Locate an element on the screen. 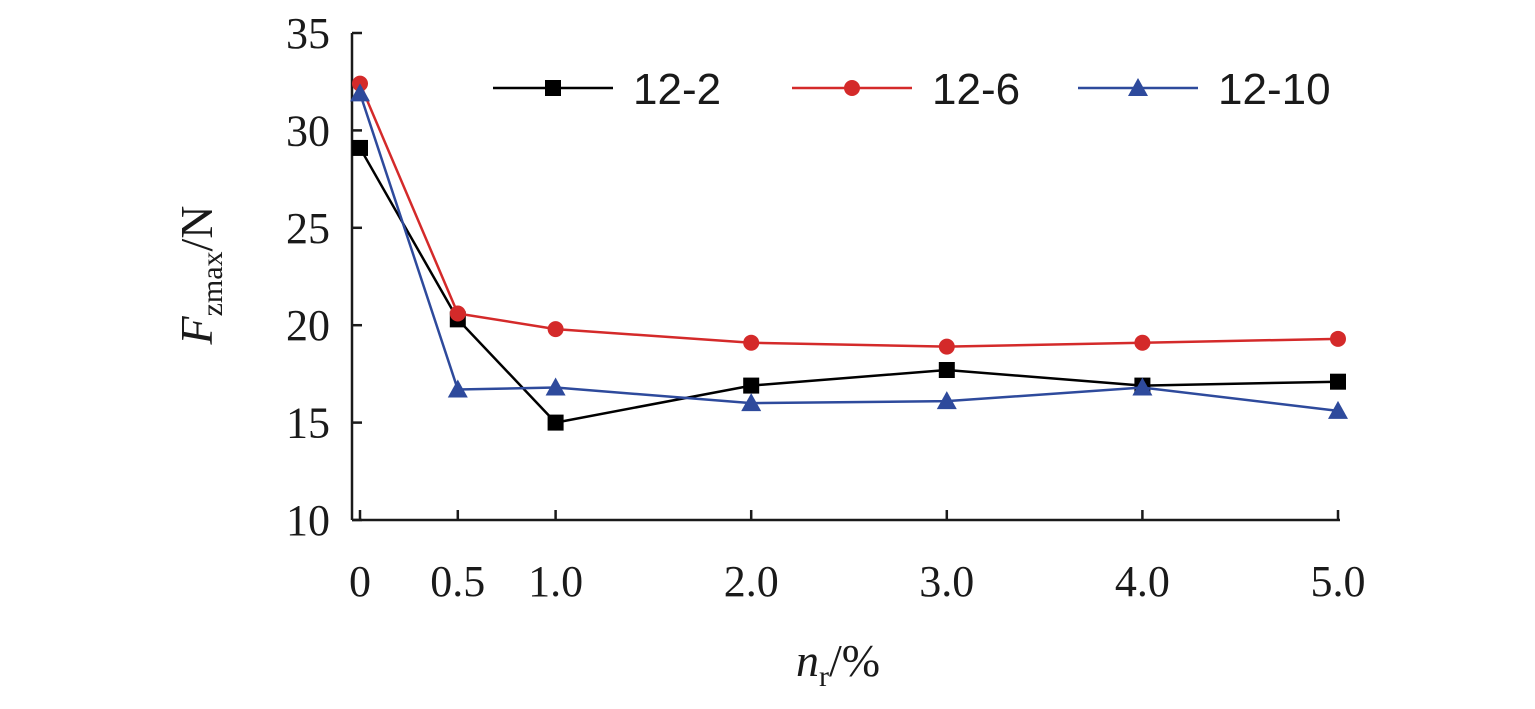  legend-label: 12-10 is located at coordinates (1274, 89).